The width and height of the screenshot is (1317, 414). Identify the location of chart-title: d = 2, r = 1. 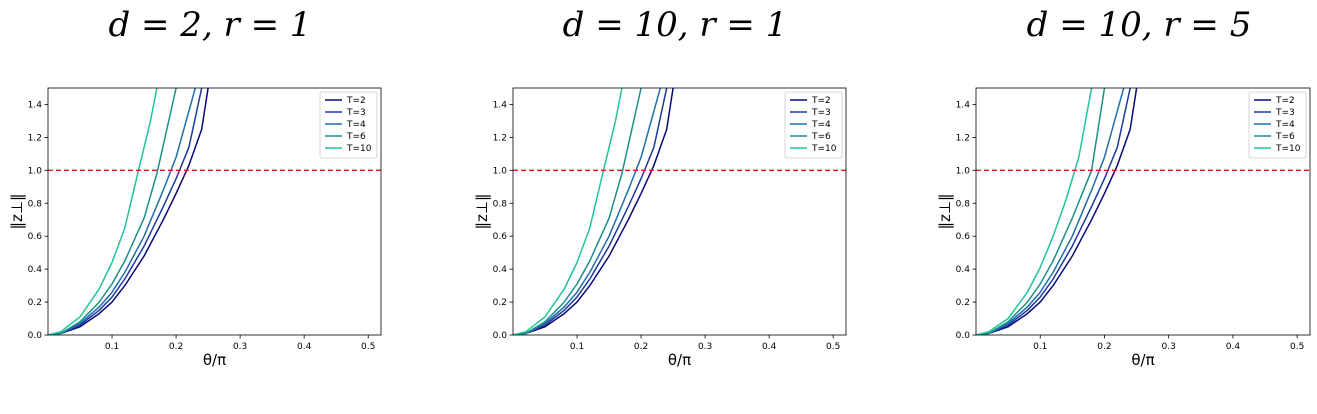
(209, 25).